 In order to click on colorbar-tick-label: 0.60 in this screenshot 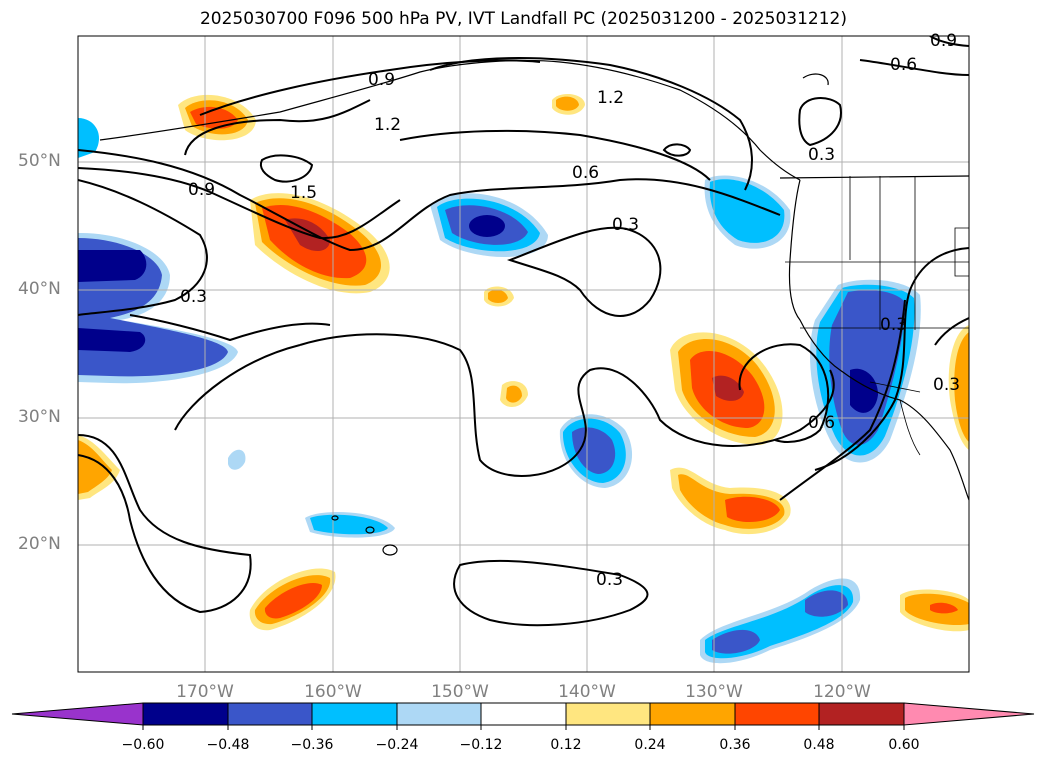, I will do `click(904, 745)`.